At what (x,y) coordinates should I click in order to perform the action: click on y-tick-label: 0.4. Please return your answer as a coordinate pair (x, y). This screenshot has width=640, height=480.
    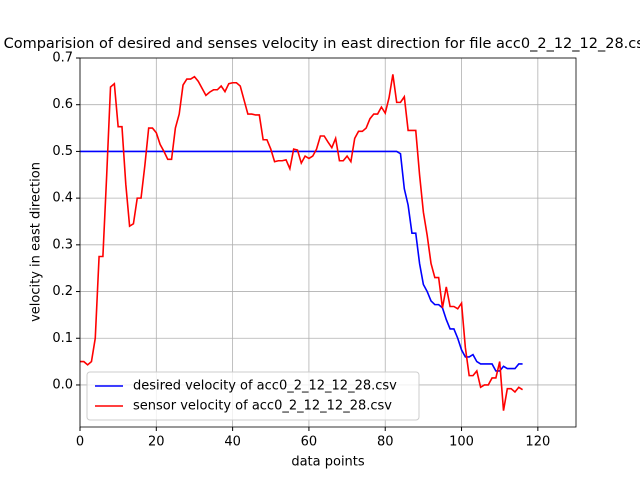
    Looking at the image, I should click on (62, 198).